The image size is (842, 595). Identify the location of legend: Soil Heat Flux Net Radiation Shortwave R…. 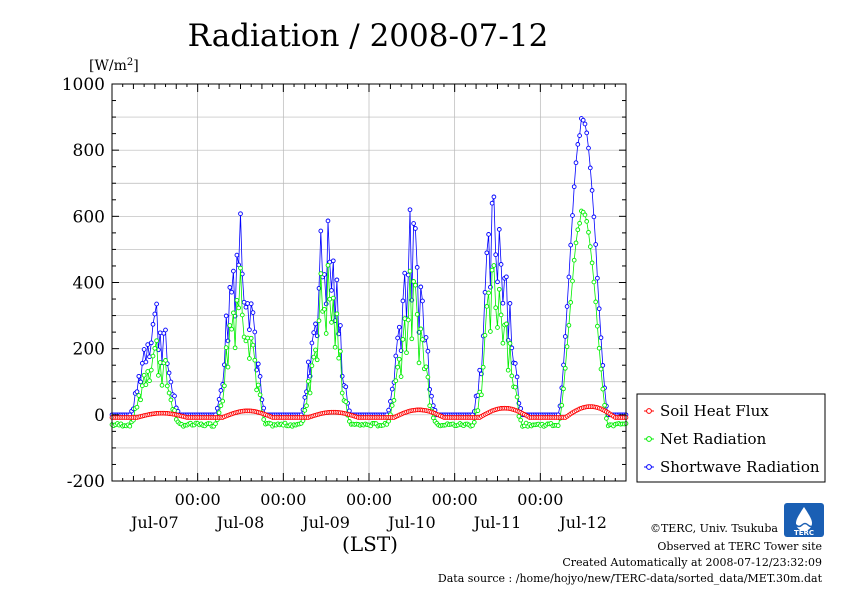
(731, 438).